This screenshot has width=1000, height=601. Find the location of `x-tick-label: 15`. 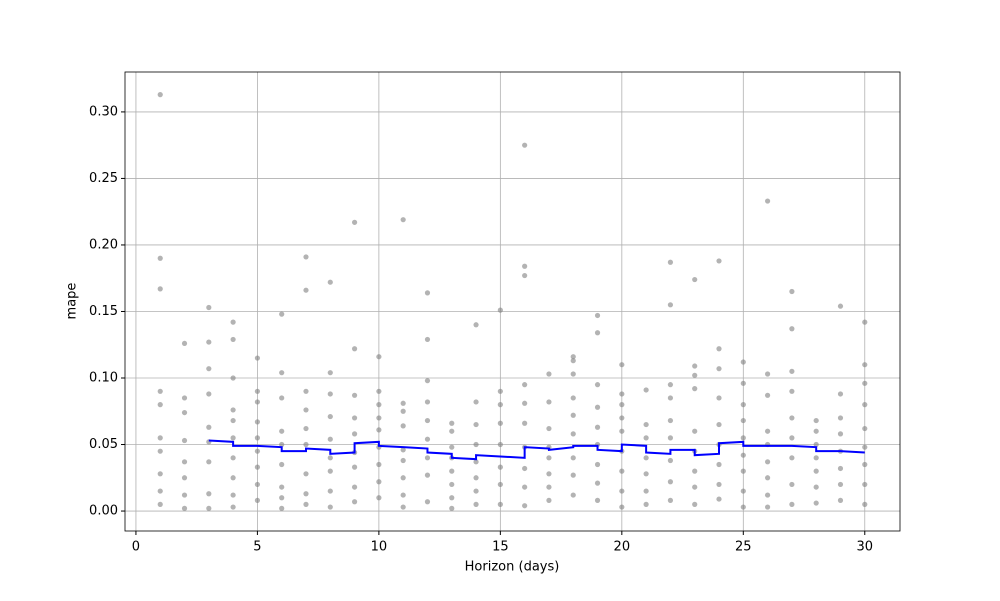

x-tick-label: 15 is located at coordinates (500, 547).